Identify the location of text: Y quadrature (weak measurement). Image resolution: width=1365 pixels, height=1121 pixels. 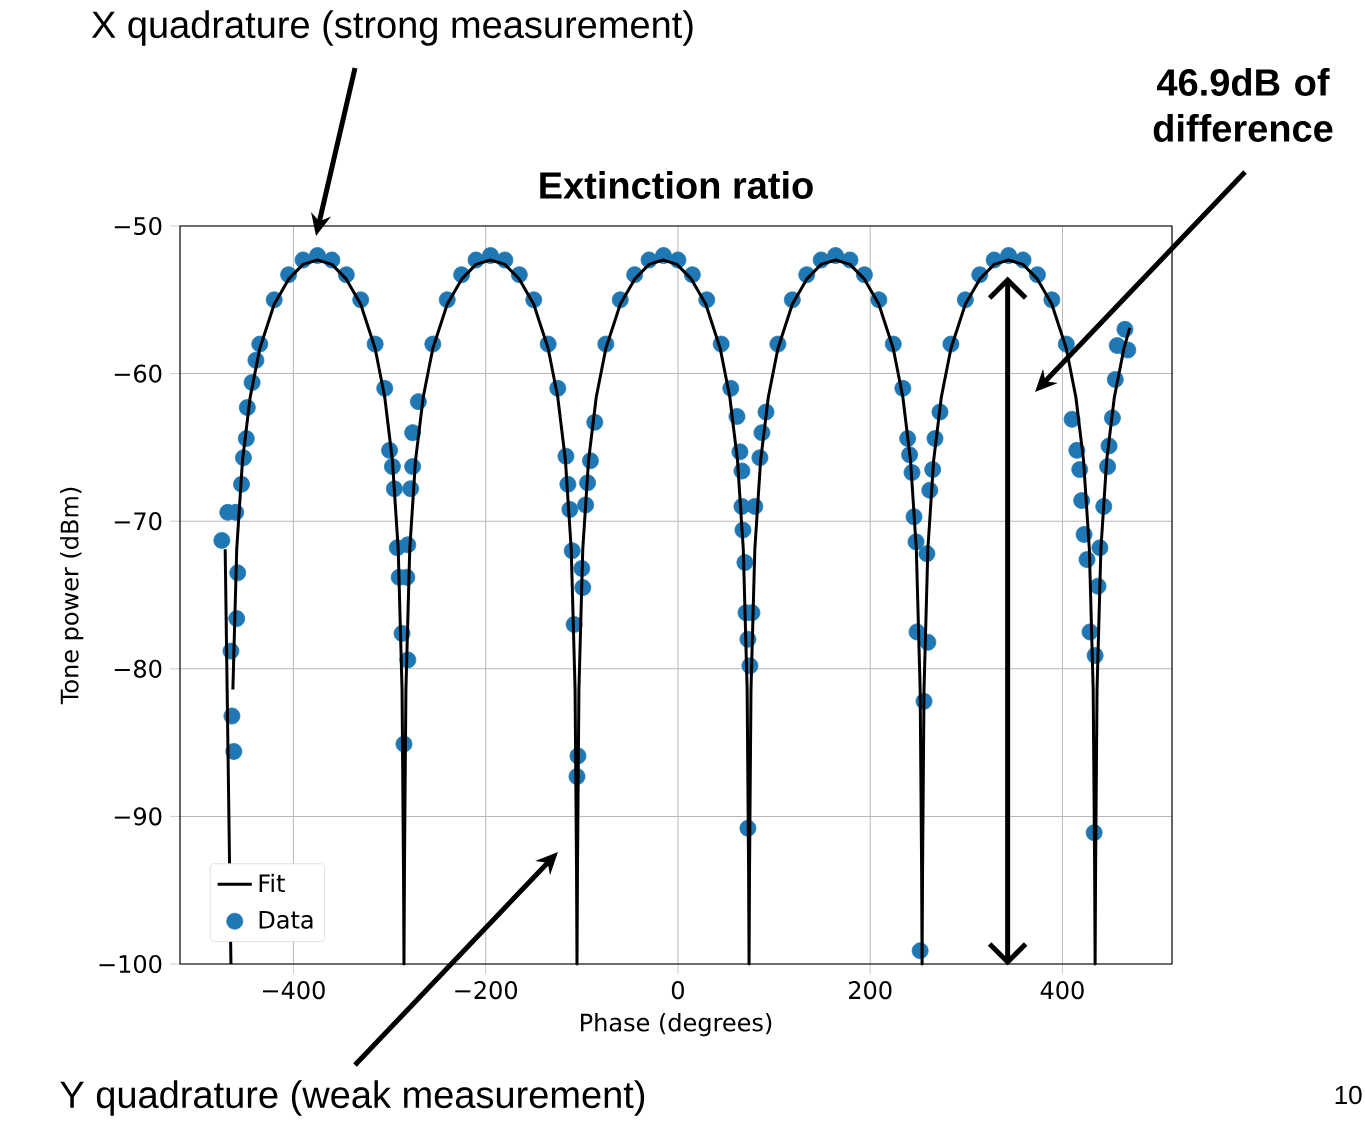
(352, 1098).